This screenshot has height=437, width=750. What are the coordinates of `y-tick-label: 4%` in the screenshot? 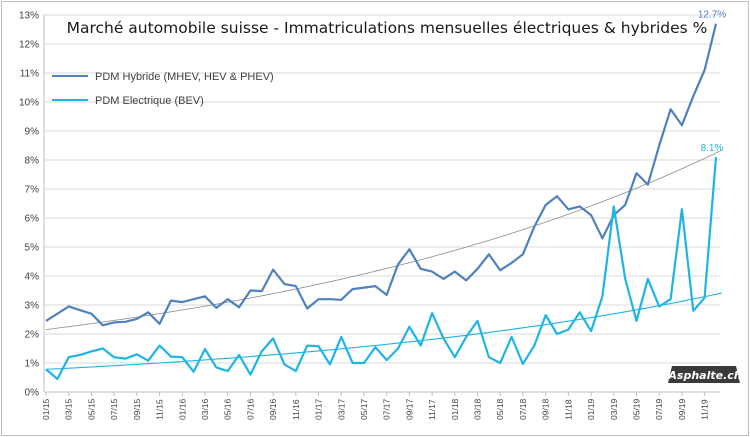 It's located at (32, 277).